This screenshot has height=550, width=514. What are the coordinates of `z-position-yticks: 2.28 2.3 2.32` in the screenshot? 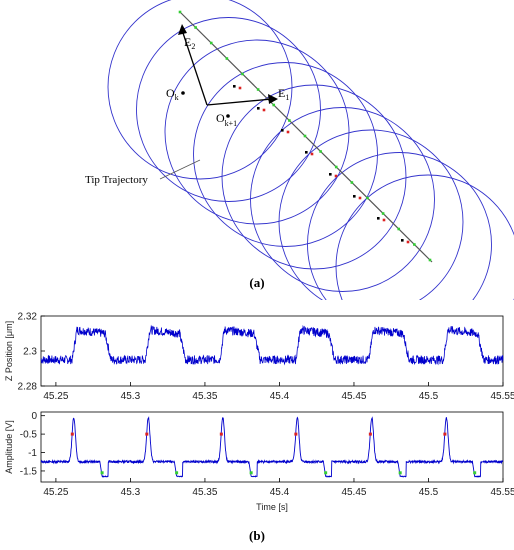 It's located at (31, 352).